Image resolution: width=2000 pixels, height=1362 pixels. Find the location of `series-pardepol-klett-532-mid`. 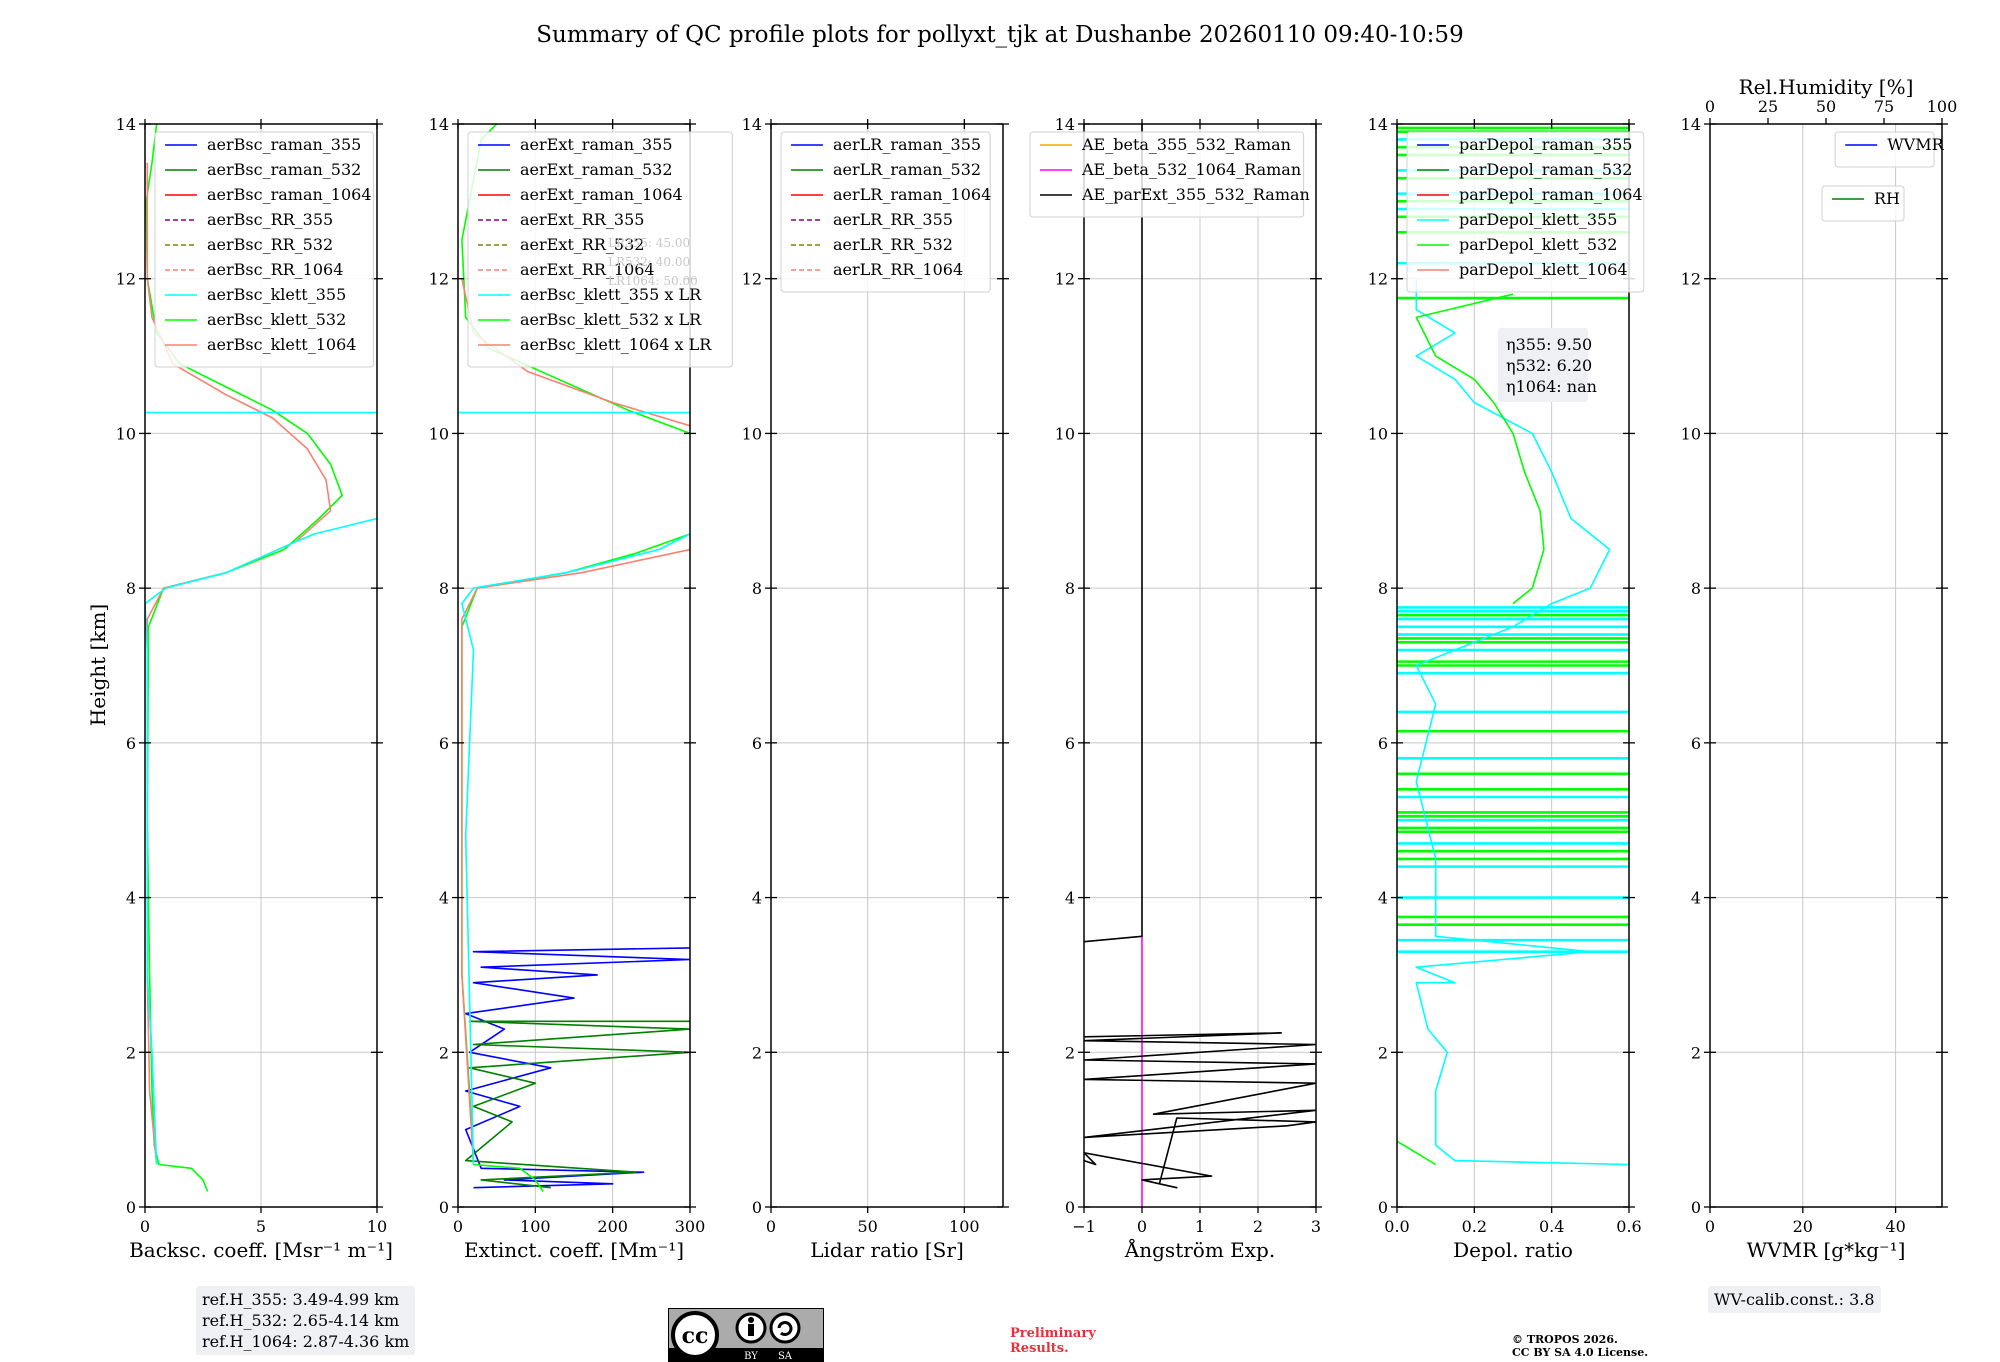

series-pardepol-klett-532-mid is located at coordinates (1480, 449).